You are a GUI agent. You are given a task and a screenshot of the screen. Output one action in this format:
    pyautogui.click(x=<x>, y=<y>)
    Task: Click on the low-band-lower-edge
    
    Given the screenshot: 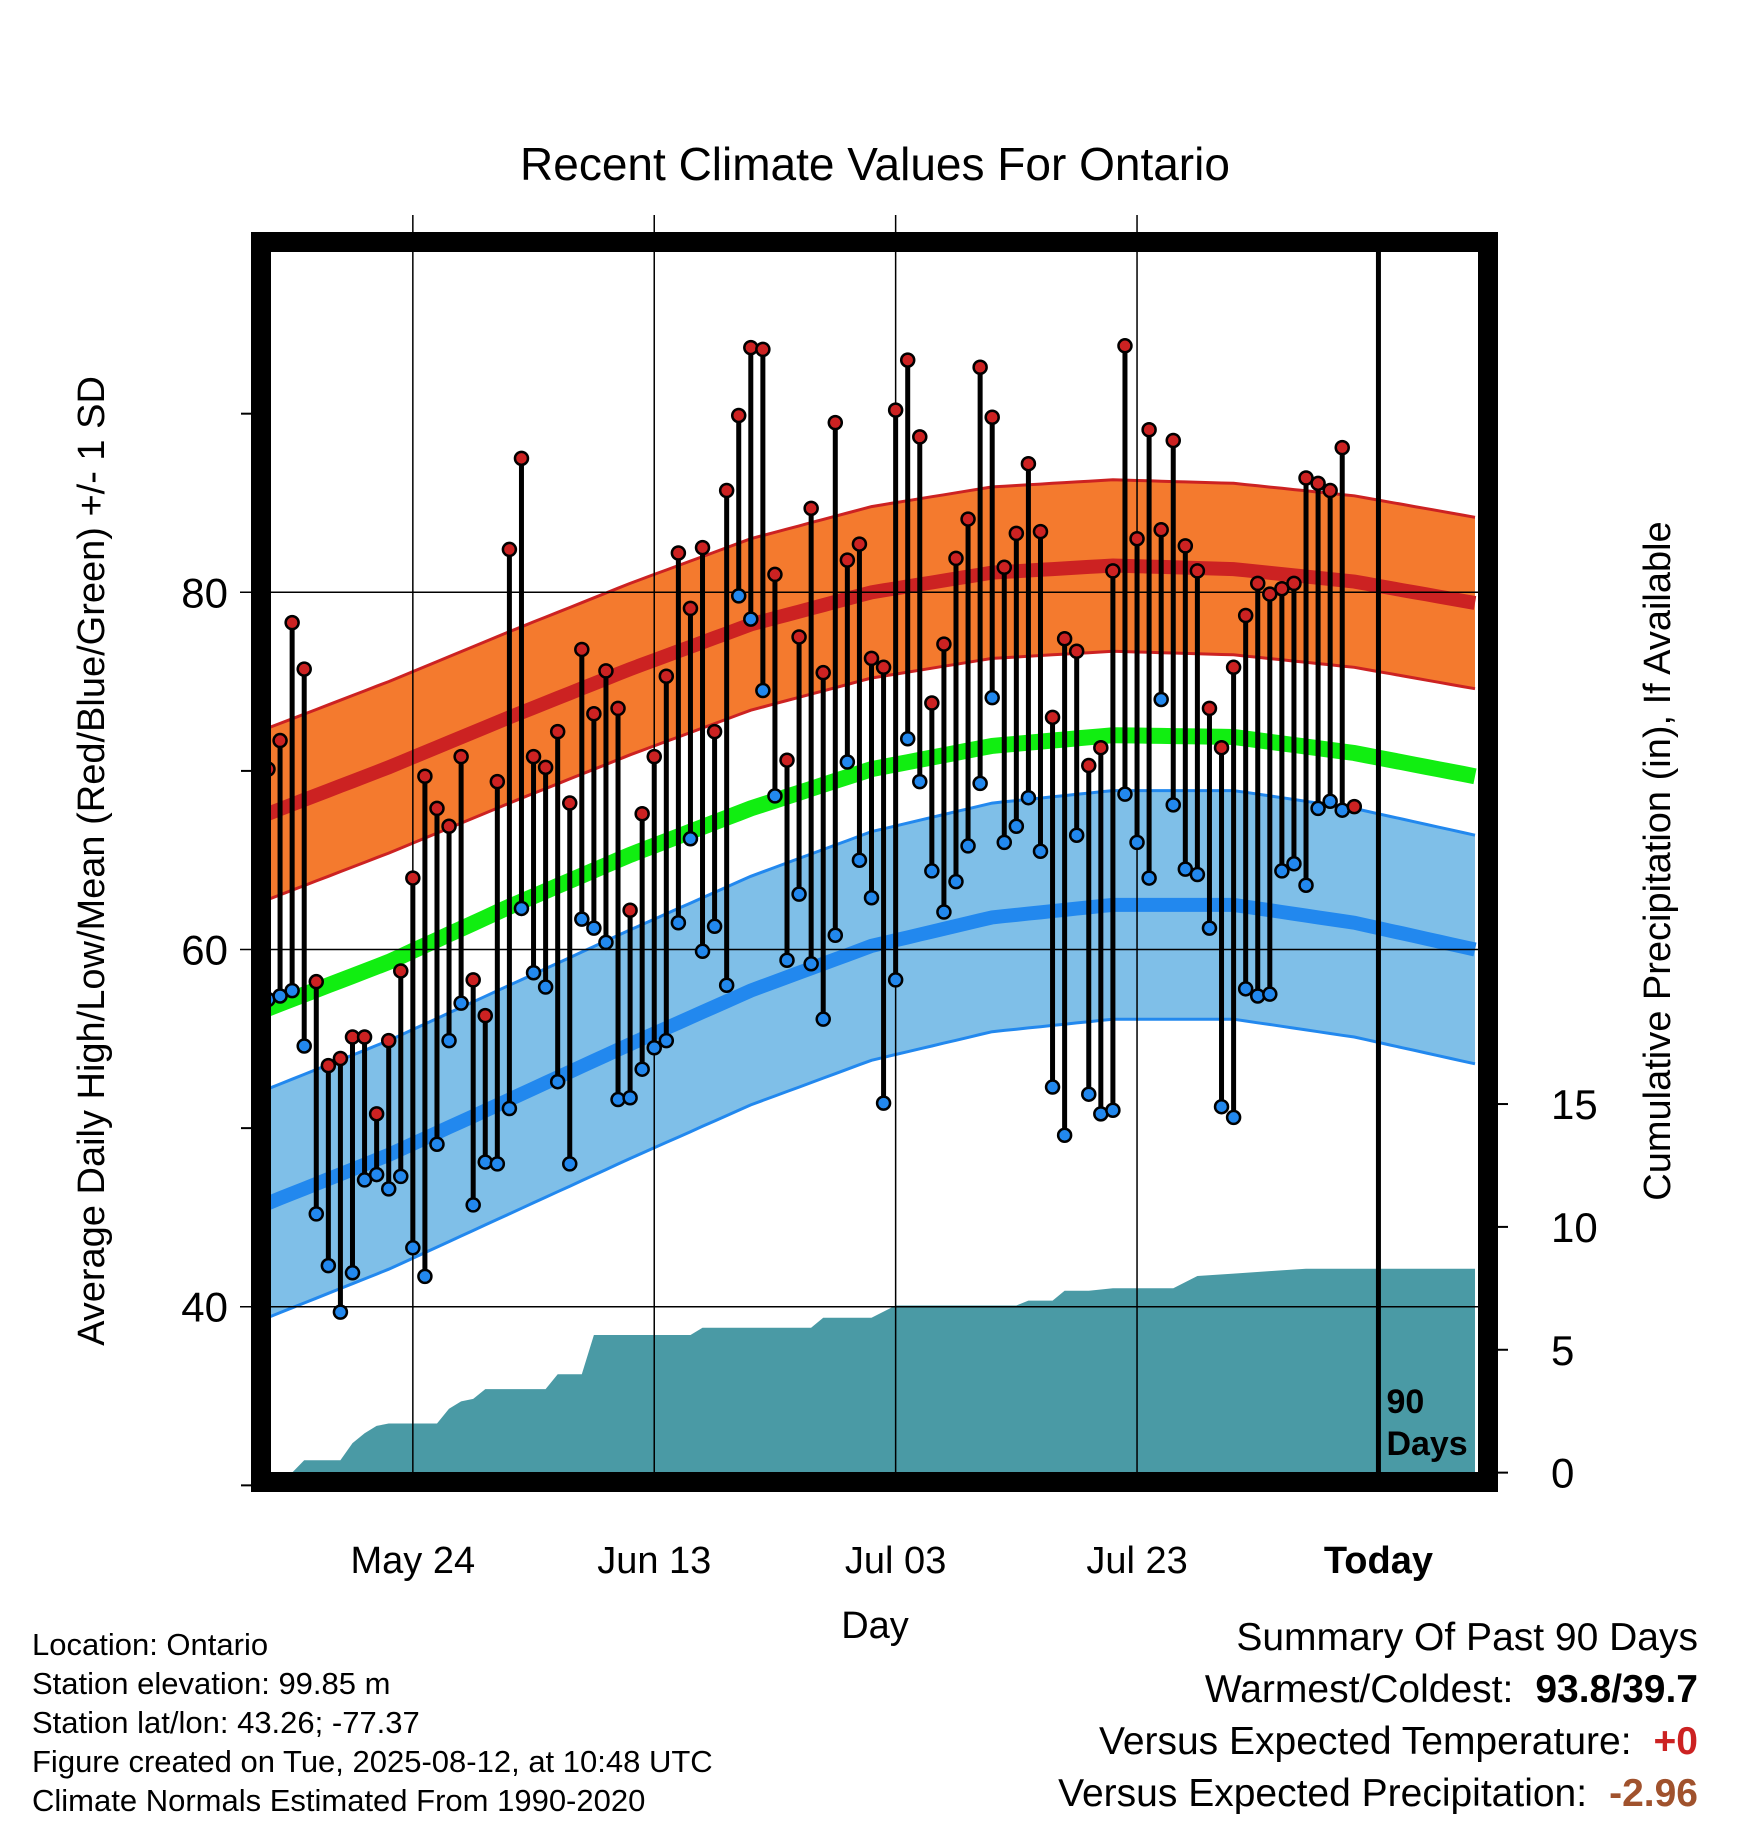 What is the action you would take?
    pyautogui.click(x=871, y=1168)
    